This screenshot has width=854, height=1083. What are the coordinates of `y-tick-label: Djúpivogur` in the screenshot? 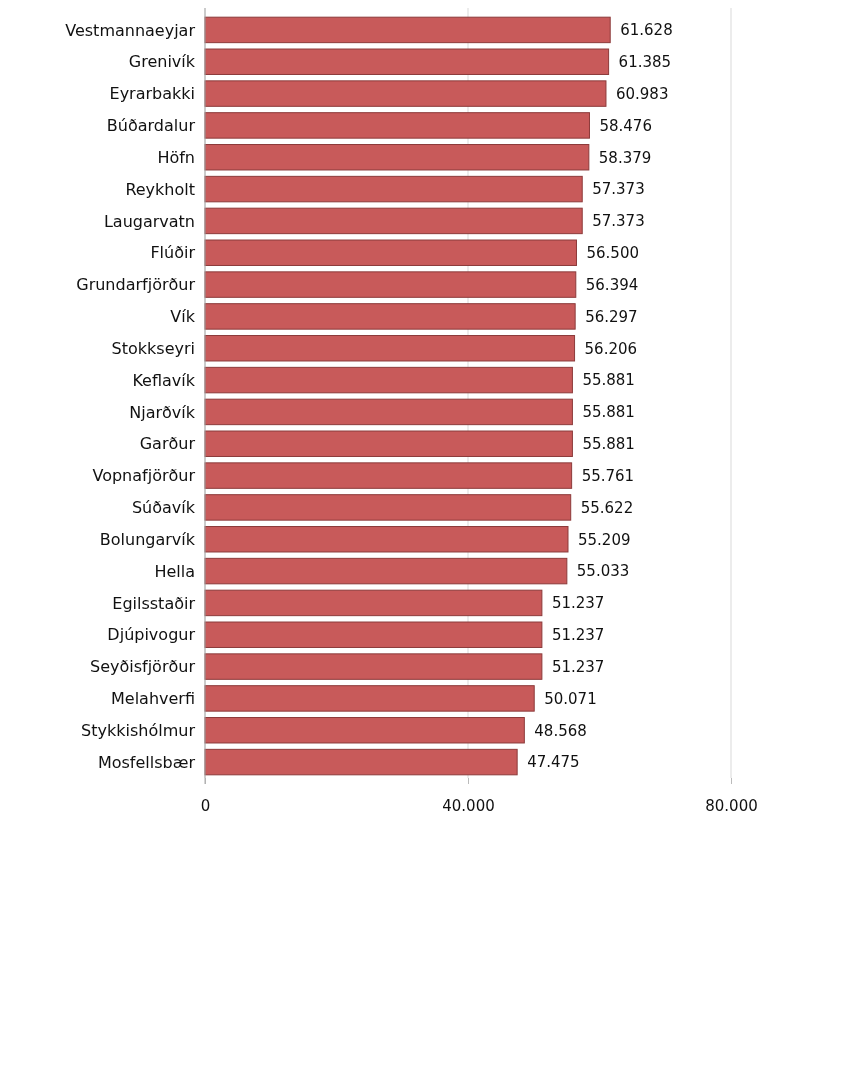 It's located at (151, 635).